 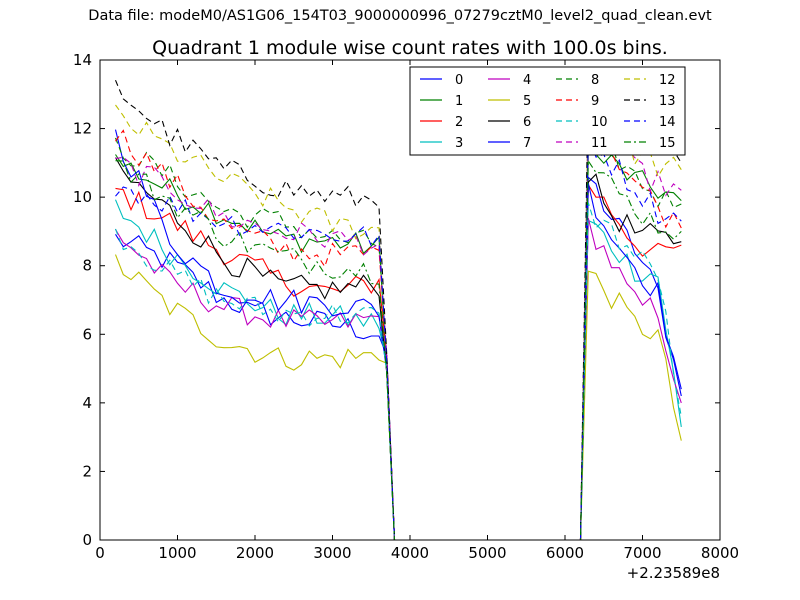 I want to click on x-tick-label: 7000, so click(x=642, y=553).